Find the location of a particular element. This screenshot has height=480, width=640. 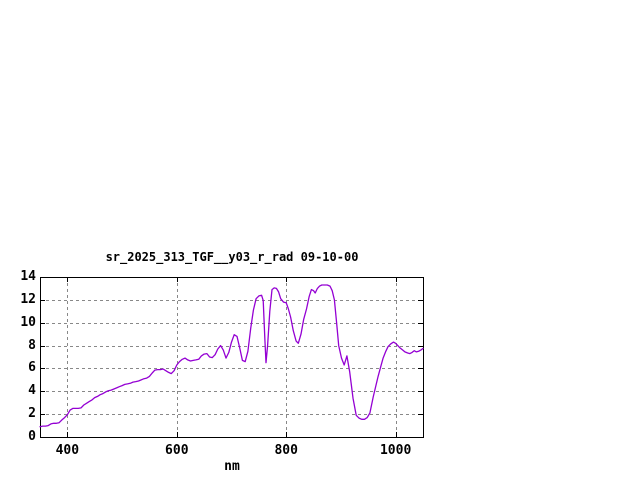

x-tick-label: 1000 is located at coordinates (395, 450).